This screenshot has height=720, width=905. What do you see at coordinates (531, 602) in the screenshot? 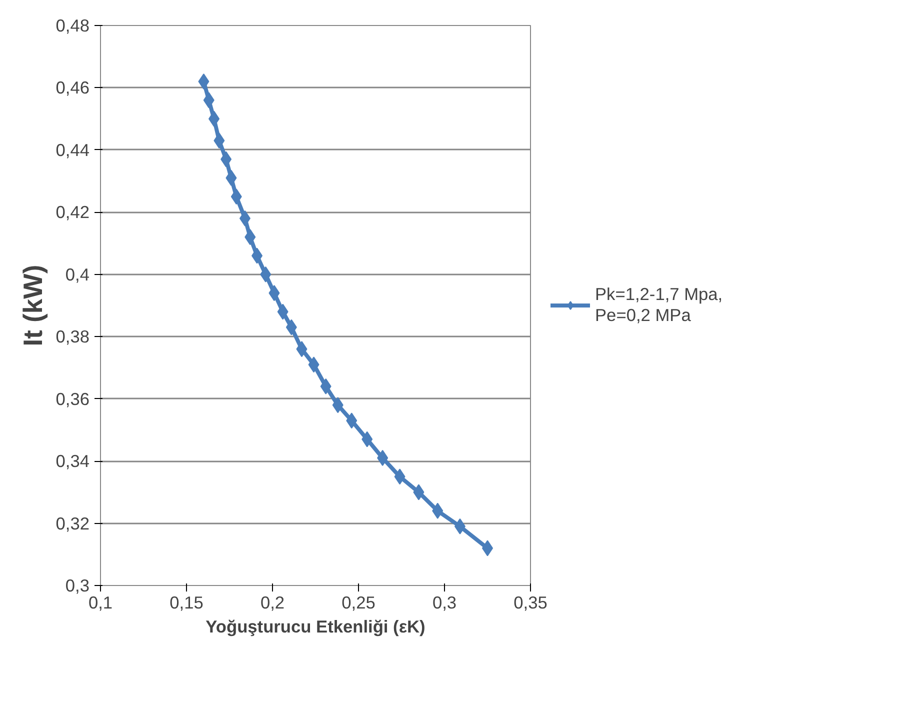
I see `x-tick-label: 0,35` at bounding box center [531, 602].